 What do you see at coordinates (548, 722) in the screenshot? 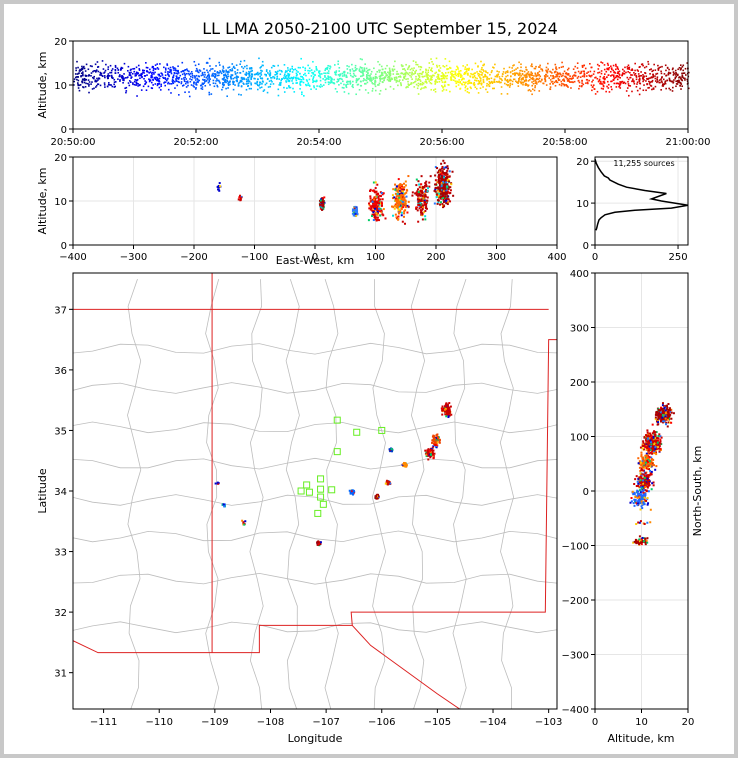
I see `x-tick-label: −103` at bounding box center [548, 722].